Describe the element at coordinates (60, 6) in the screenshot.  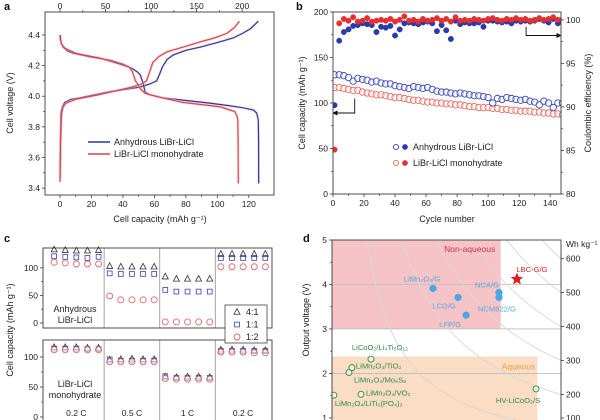
I see `top-x-tick-label: 0` at that location.